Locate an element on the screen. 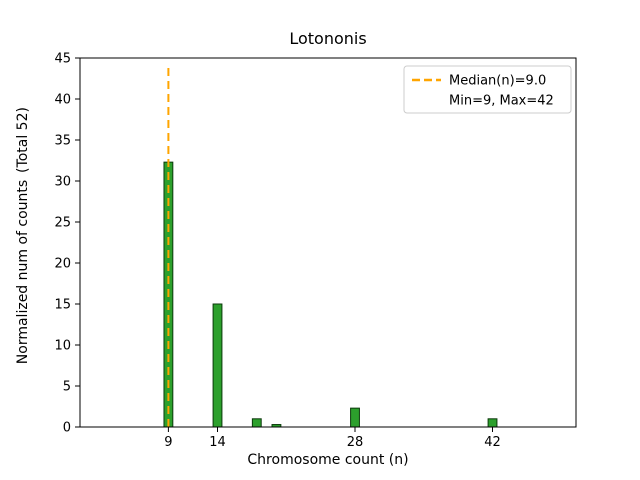 The height and width of the screenshot is (480, 640). chart-title: Lotononis is located at coordinates (327, 38).